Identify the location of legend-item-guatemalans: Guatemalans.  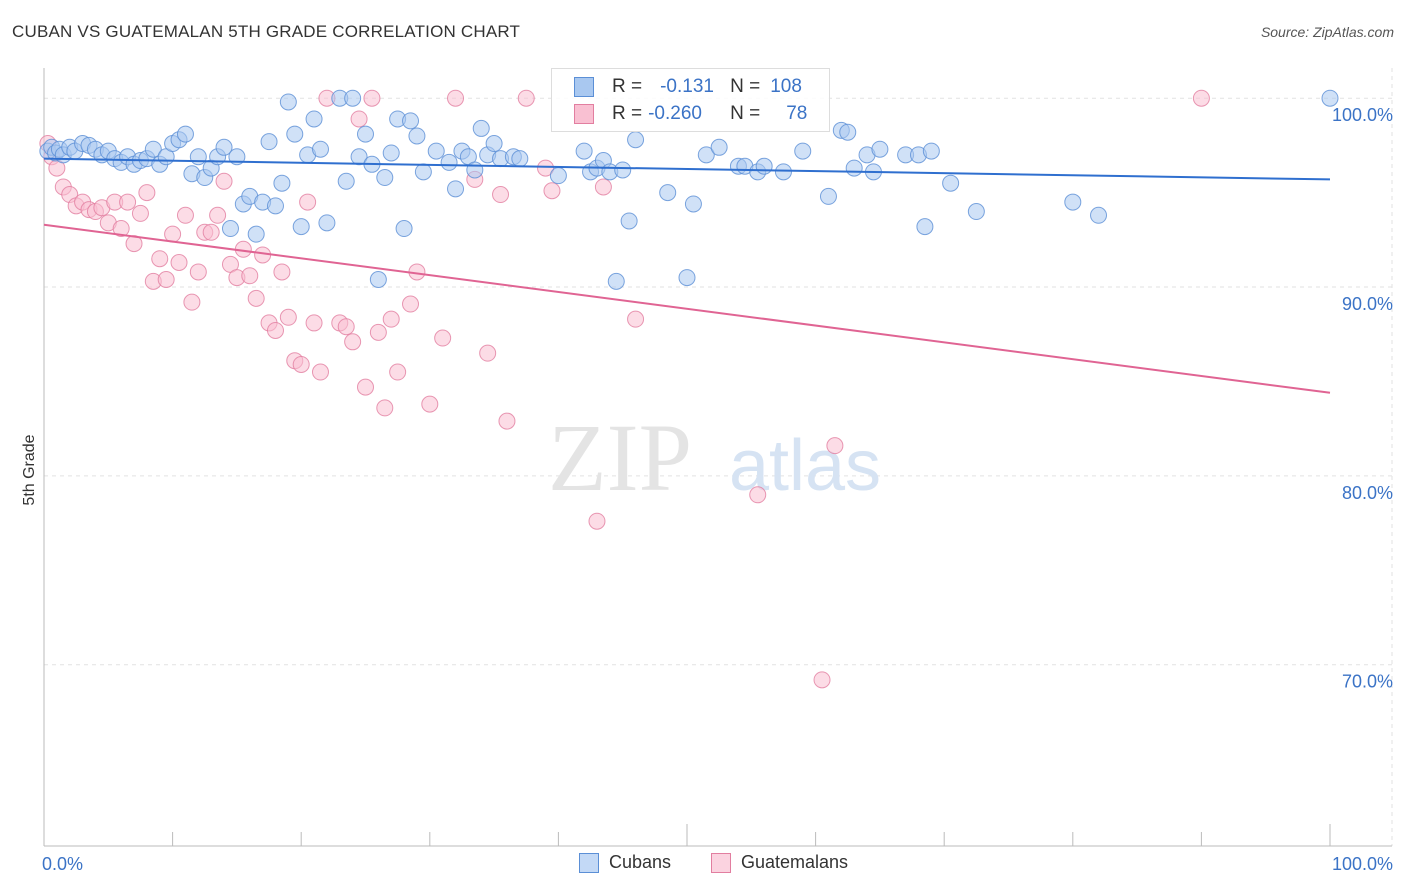
(779, 862).